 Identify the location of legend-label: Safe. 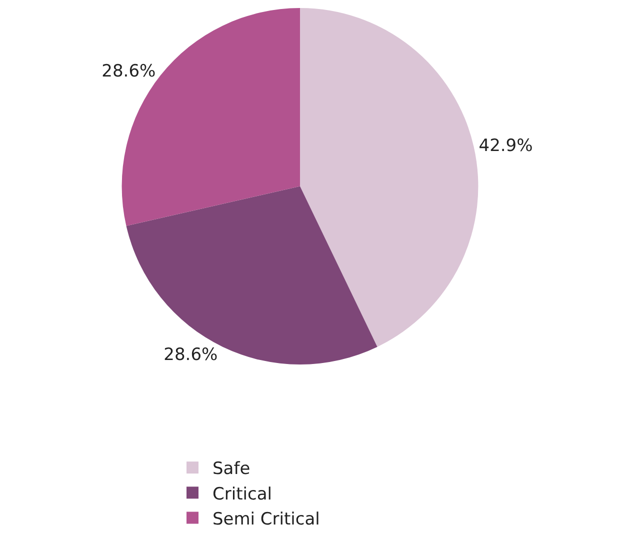
(231, 469).